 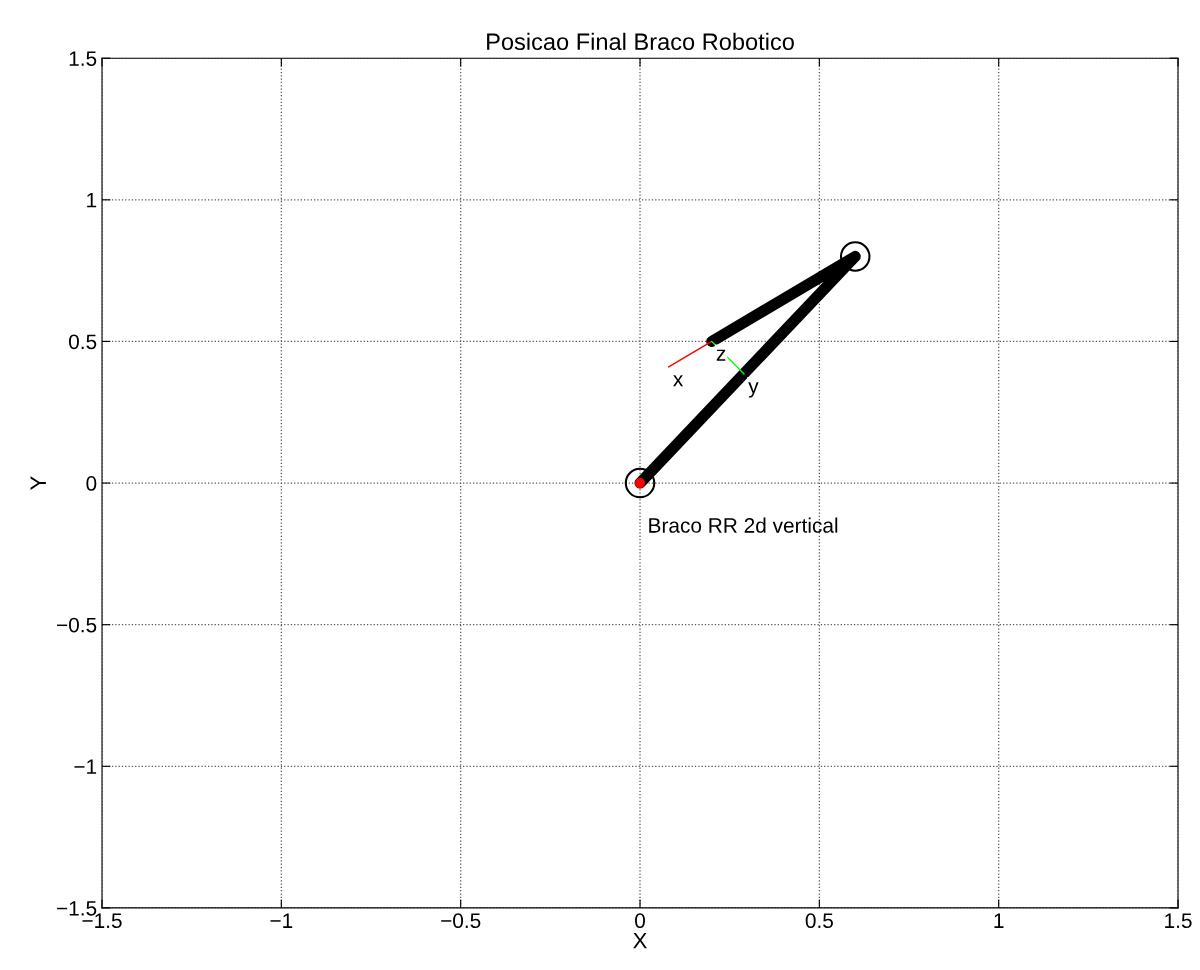 I want to click on annotation: y, so click(x=753, y=390).